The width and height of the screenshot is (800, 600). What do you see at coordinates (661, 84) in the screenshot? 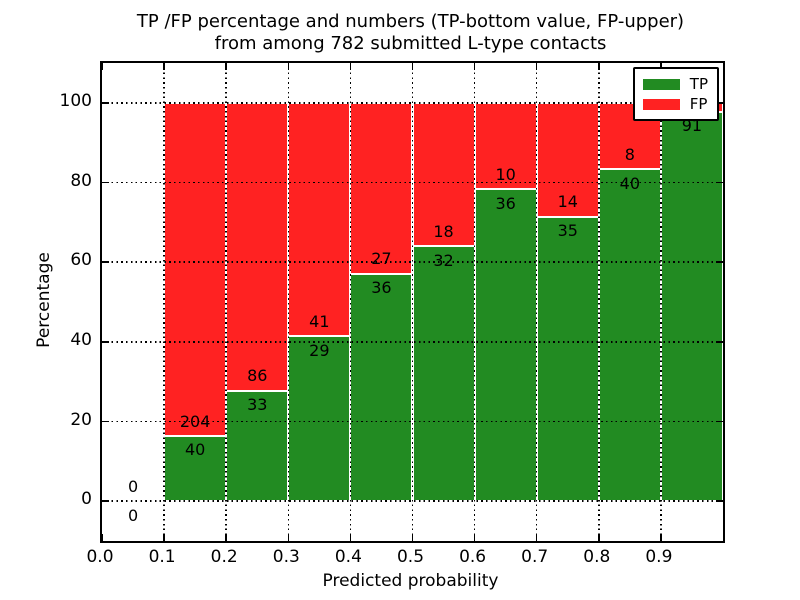
I see `legend-tp-swatch-icon` at bounding box center [661, 84].